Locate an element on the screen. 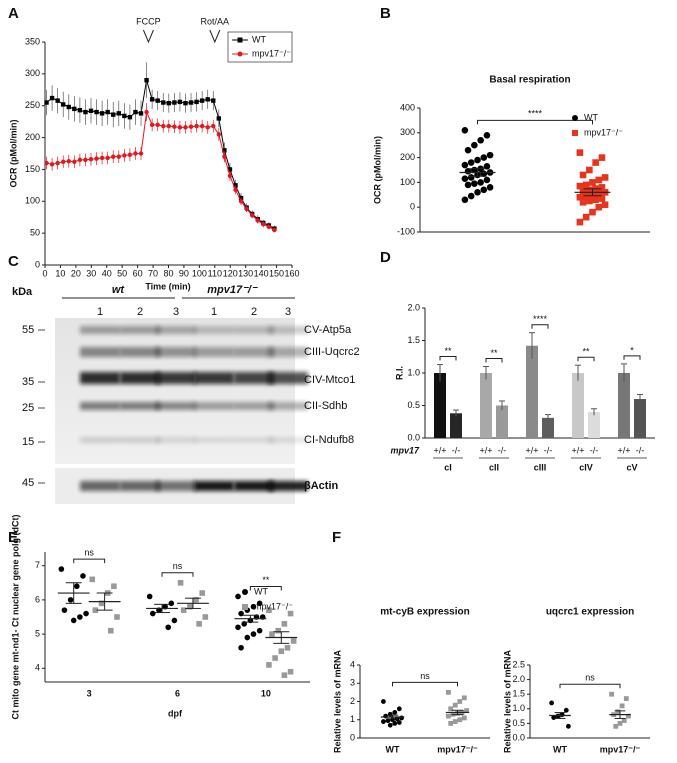 The image size is (677, 763). legend-label: mpv17⁻/⁻ is located at coordinates (603, 132).